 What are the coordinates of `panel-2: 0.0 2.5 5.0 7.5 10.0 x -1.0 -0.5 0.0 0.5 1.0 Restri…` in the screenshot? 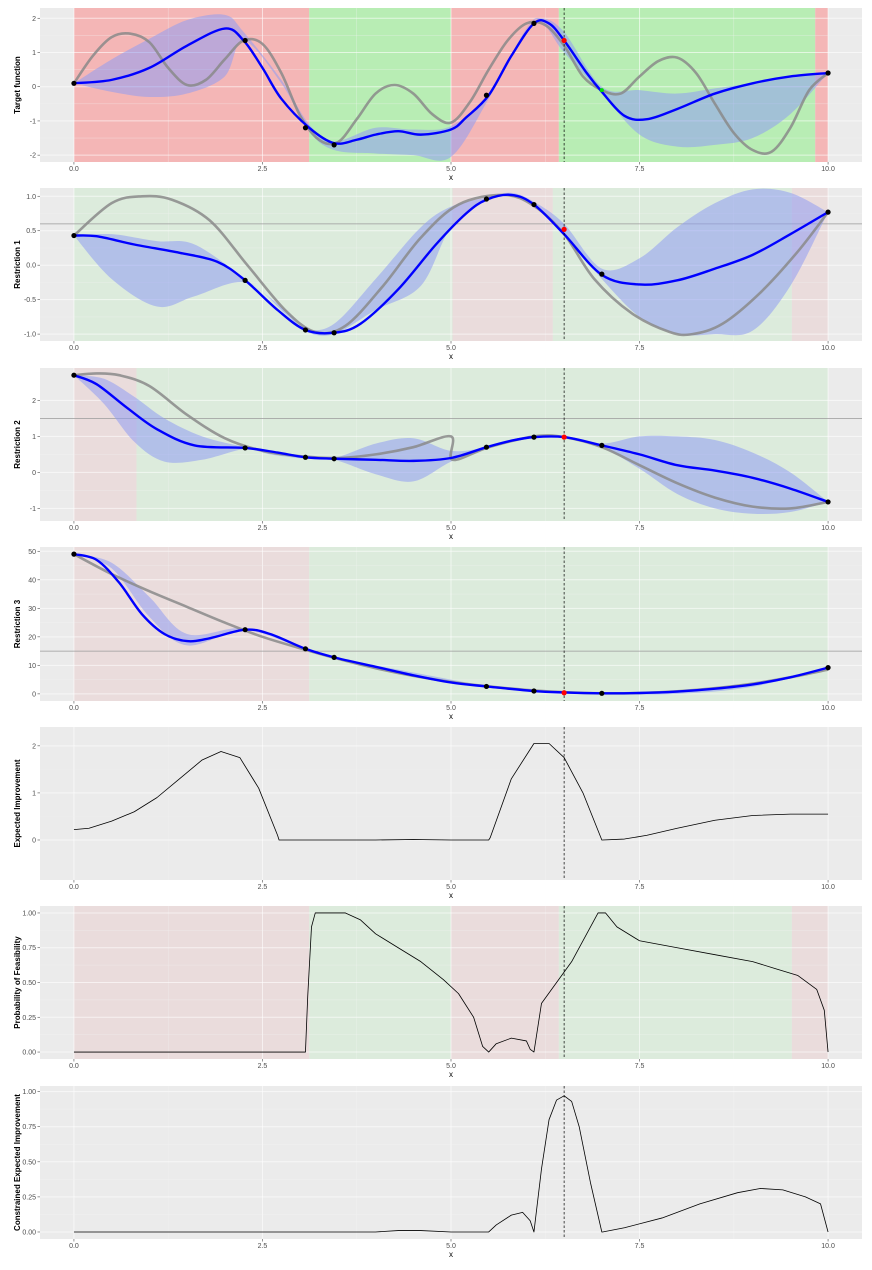 It's located at (437, 274).